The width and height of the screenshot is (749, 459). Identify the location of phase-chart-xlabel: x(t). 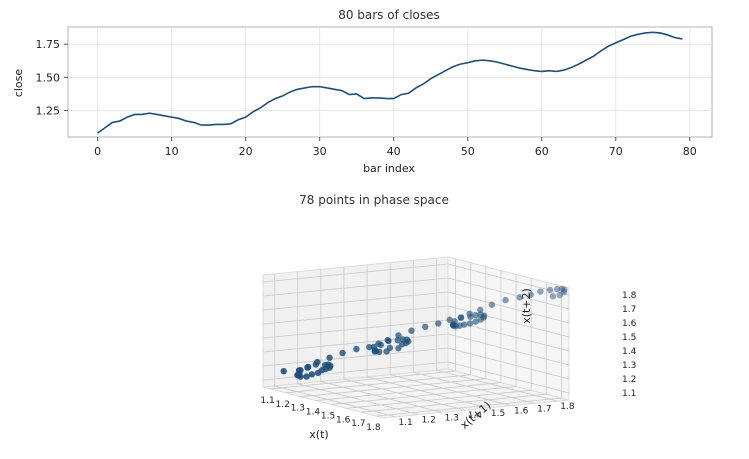
(318, 434).